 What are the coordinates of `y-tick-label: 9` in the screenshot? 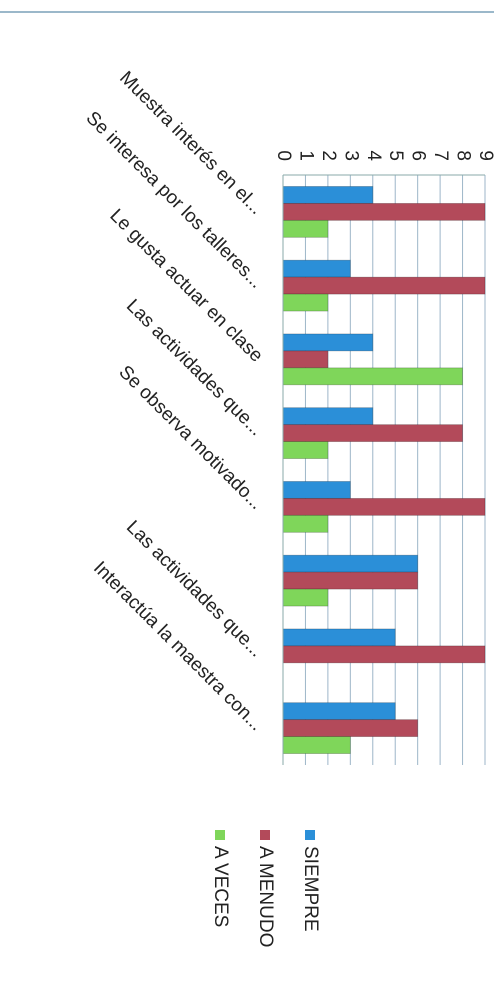 It's located at (484, 155).